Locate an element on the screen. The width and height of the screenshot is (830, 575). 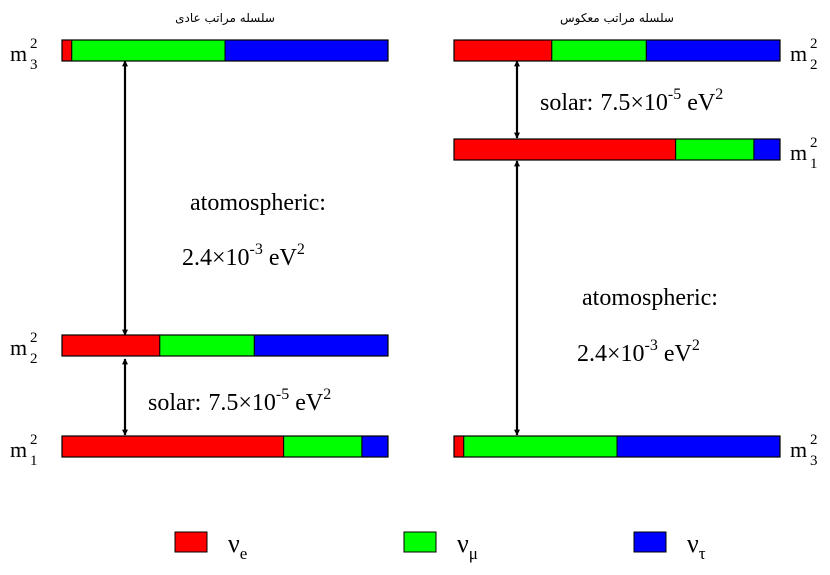
inverted-atmospheric-label: atomospheric: is located at coordinates (650, 298).